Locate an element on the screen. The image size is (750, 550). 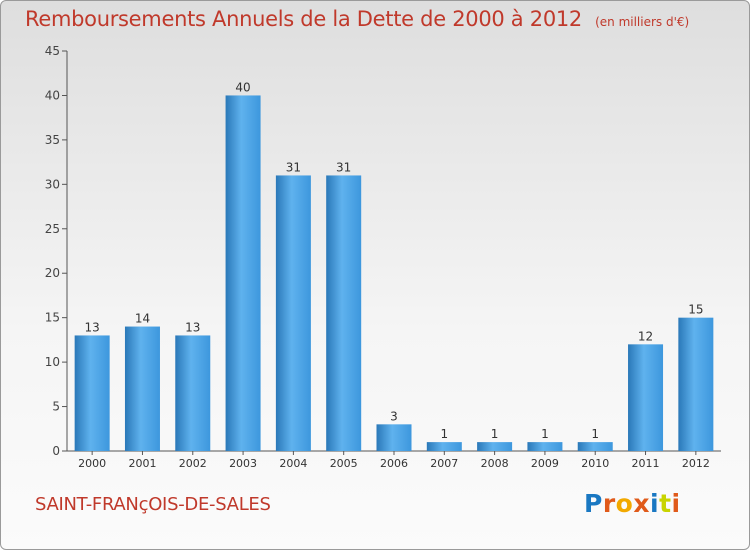
data-label: 14 is located at coordinates (142, 319).